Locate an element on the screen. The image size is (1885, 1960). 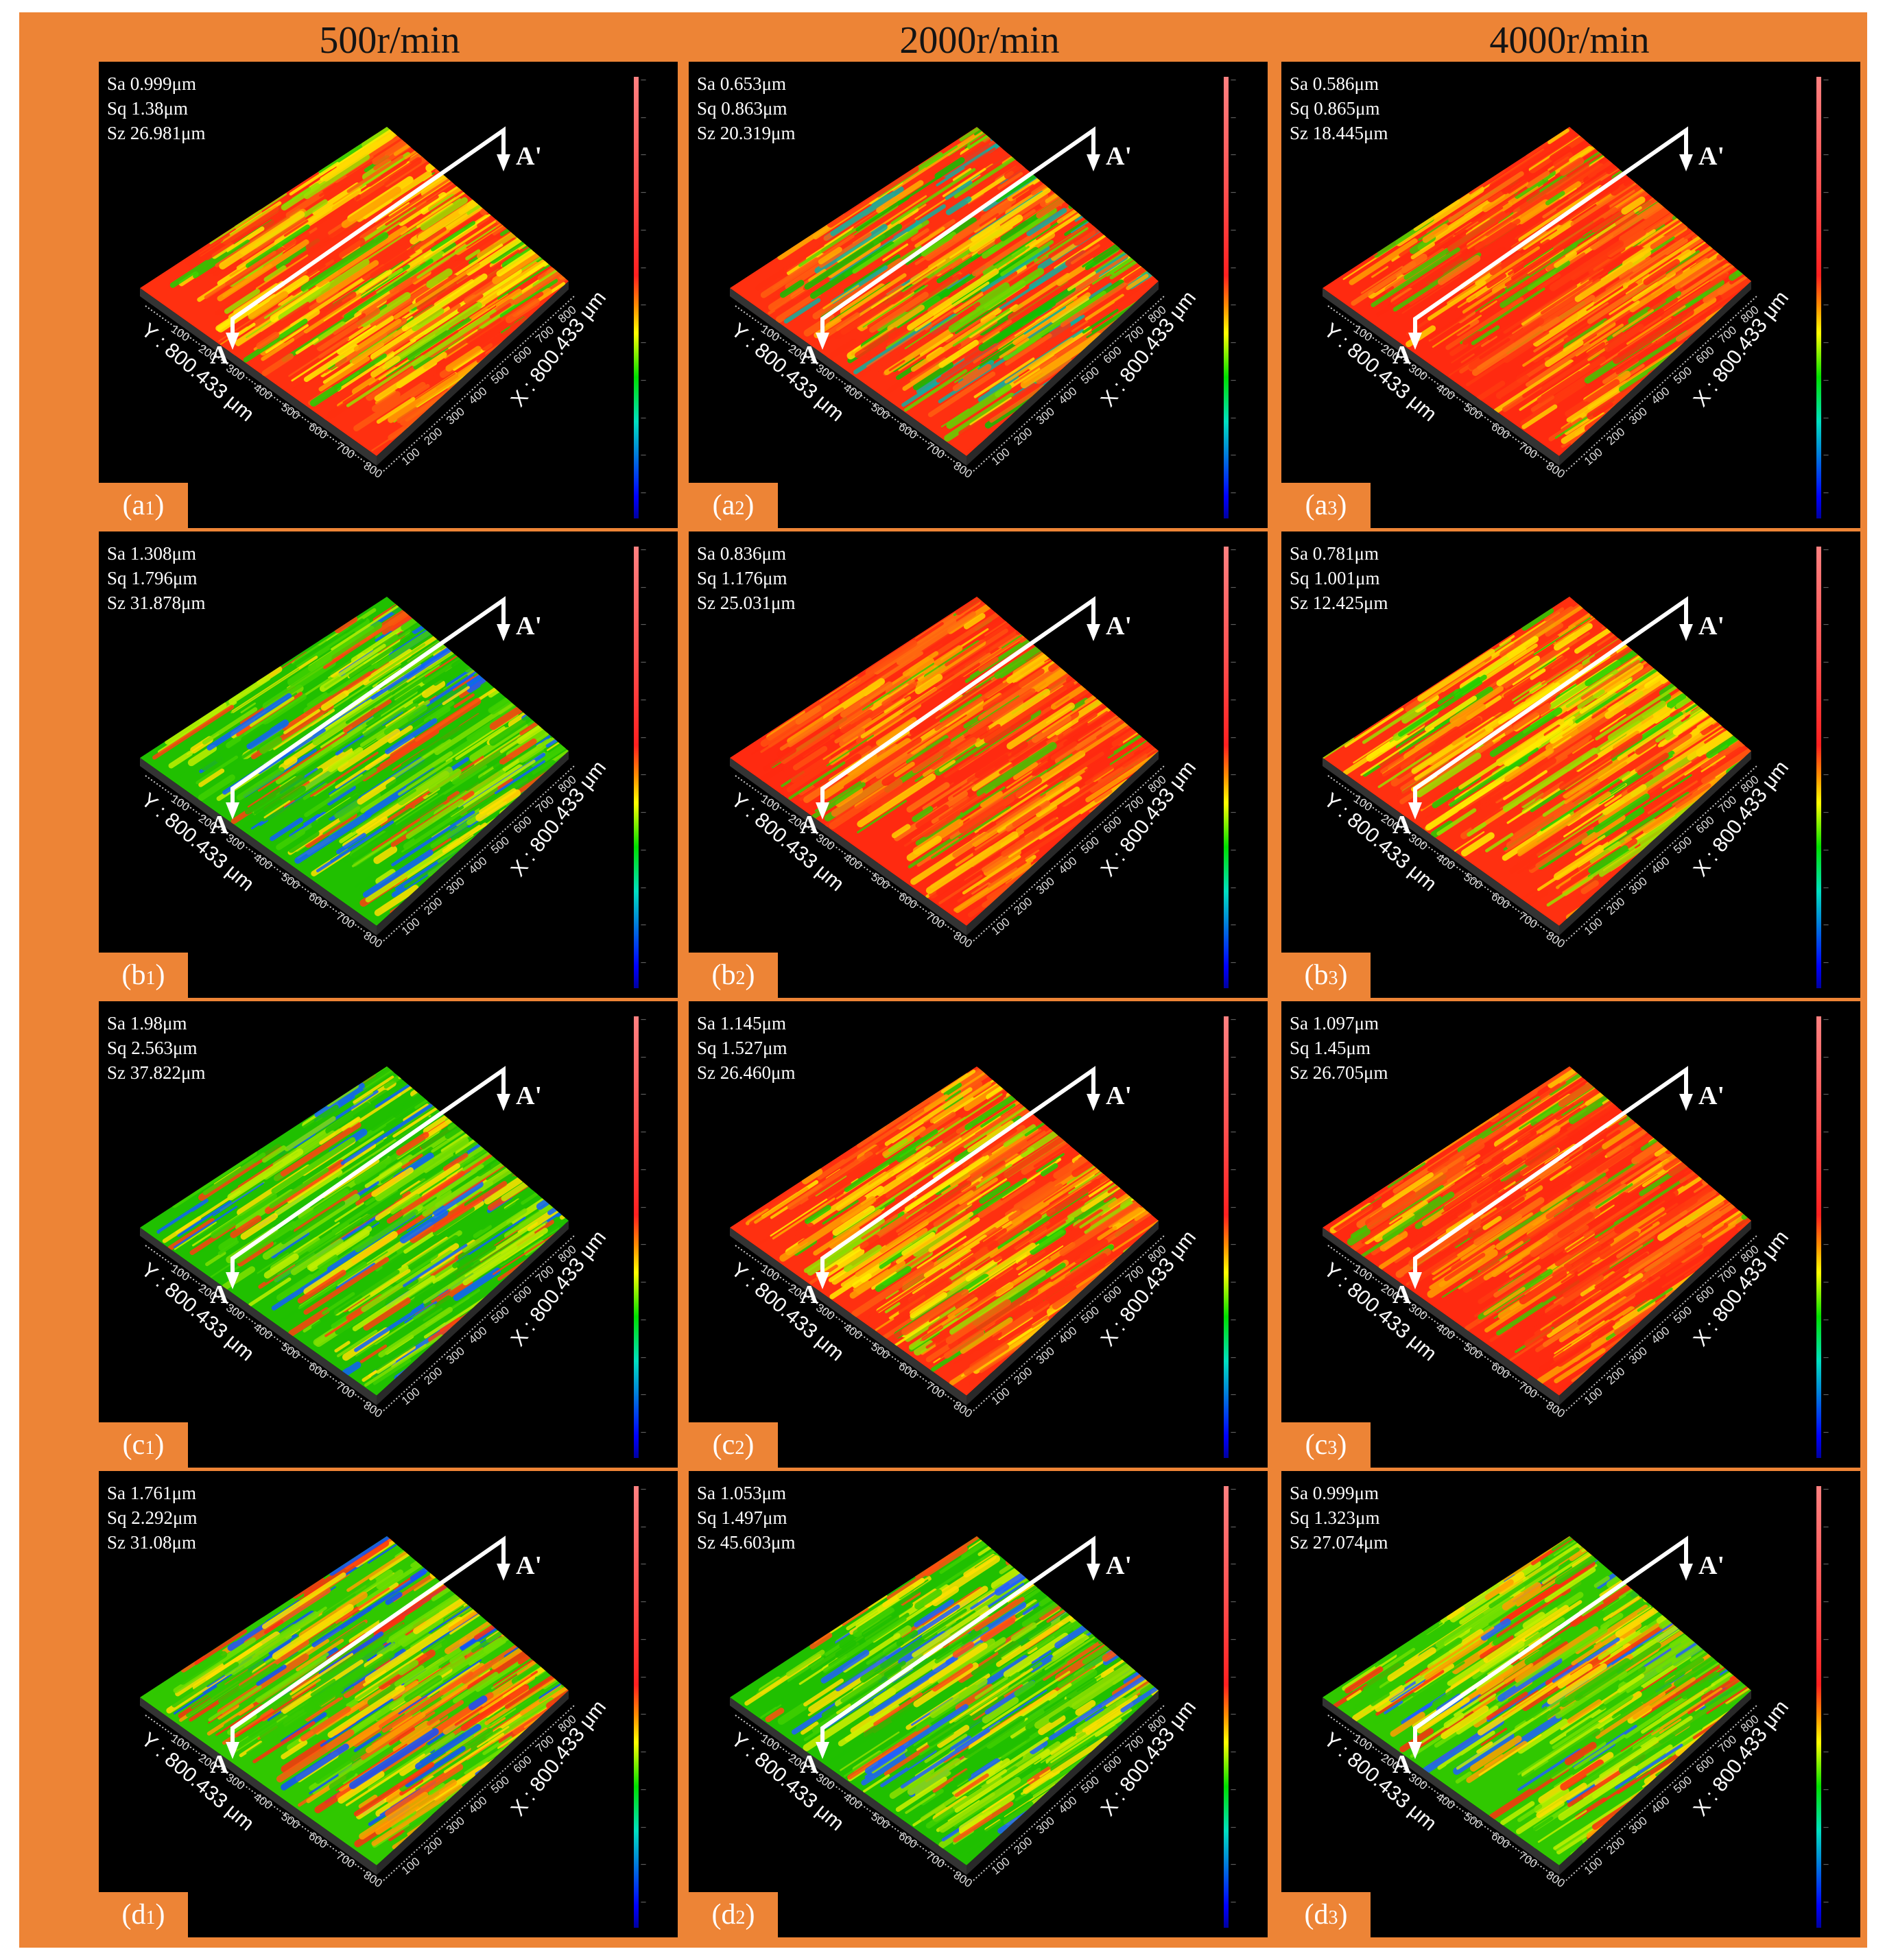
panel-label: (b1) is located at coordinates (143, 975).